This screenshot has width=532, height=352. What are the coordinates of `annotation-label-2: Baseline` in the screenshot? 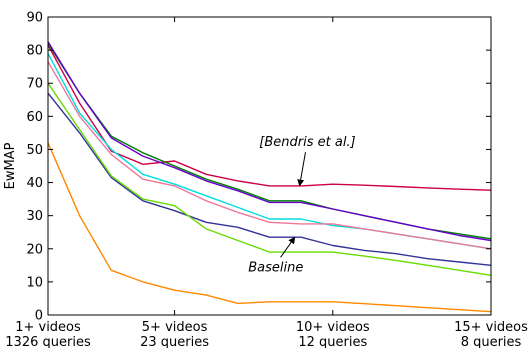 It's located at (275, 267).